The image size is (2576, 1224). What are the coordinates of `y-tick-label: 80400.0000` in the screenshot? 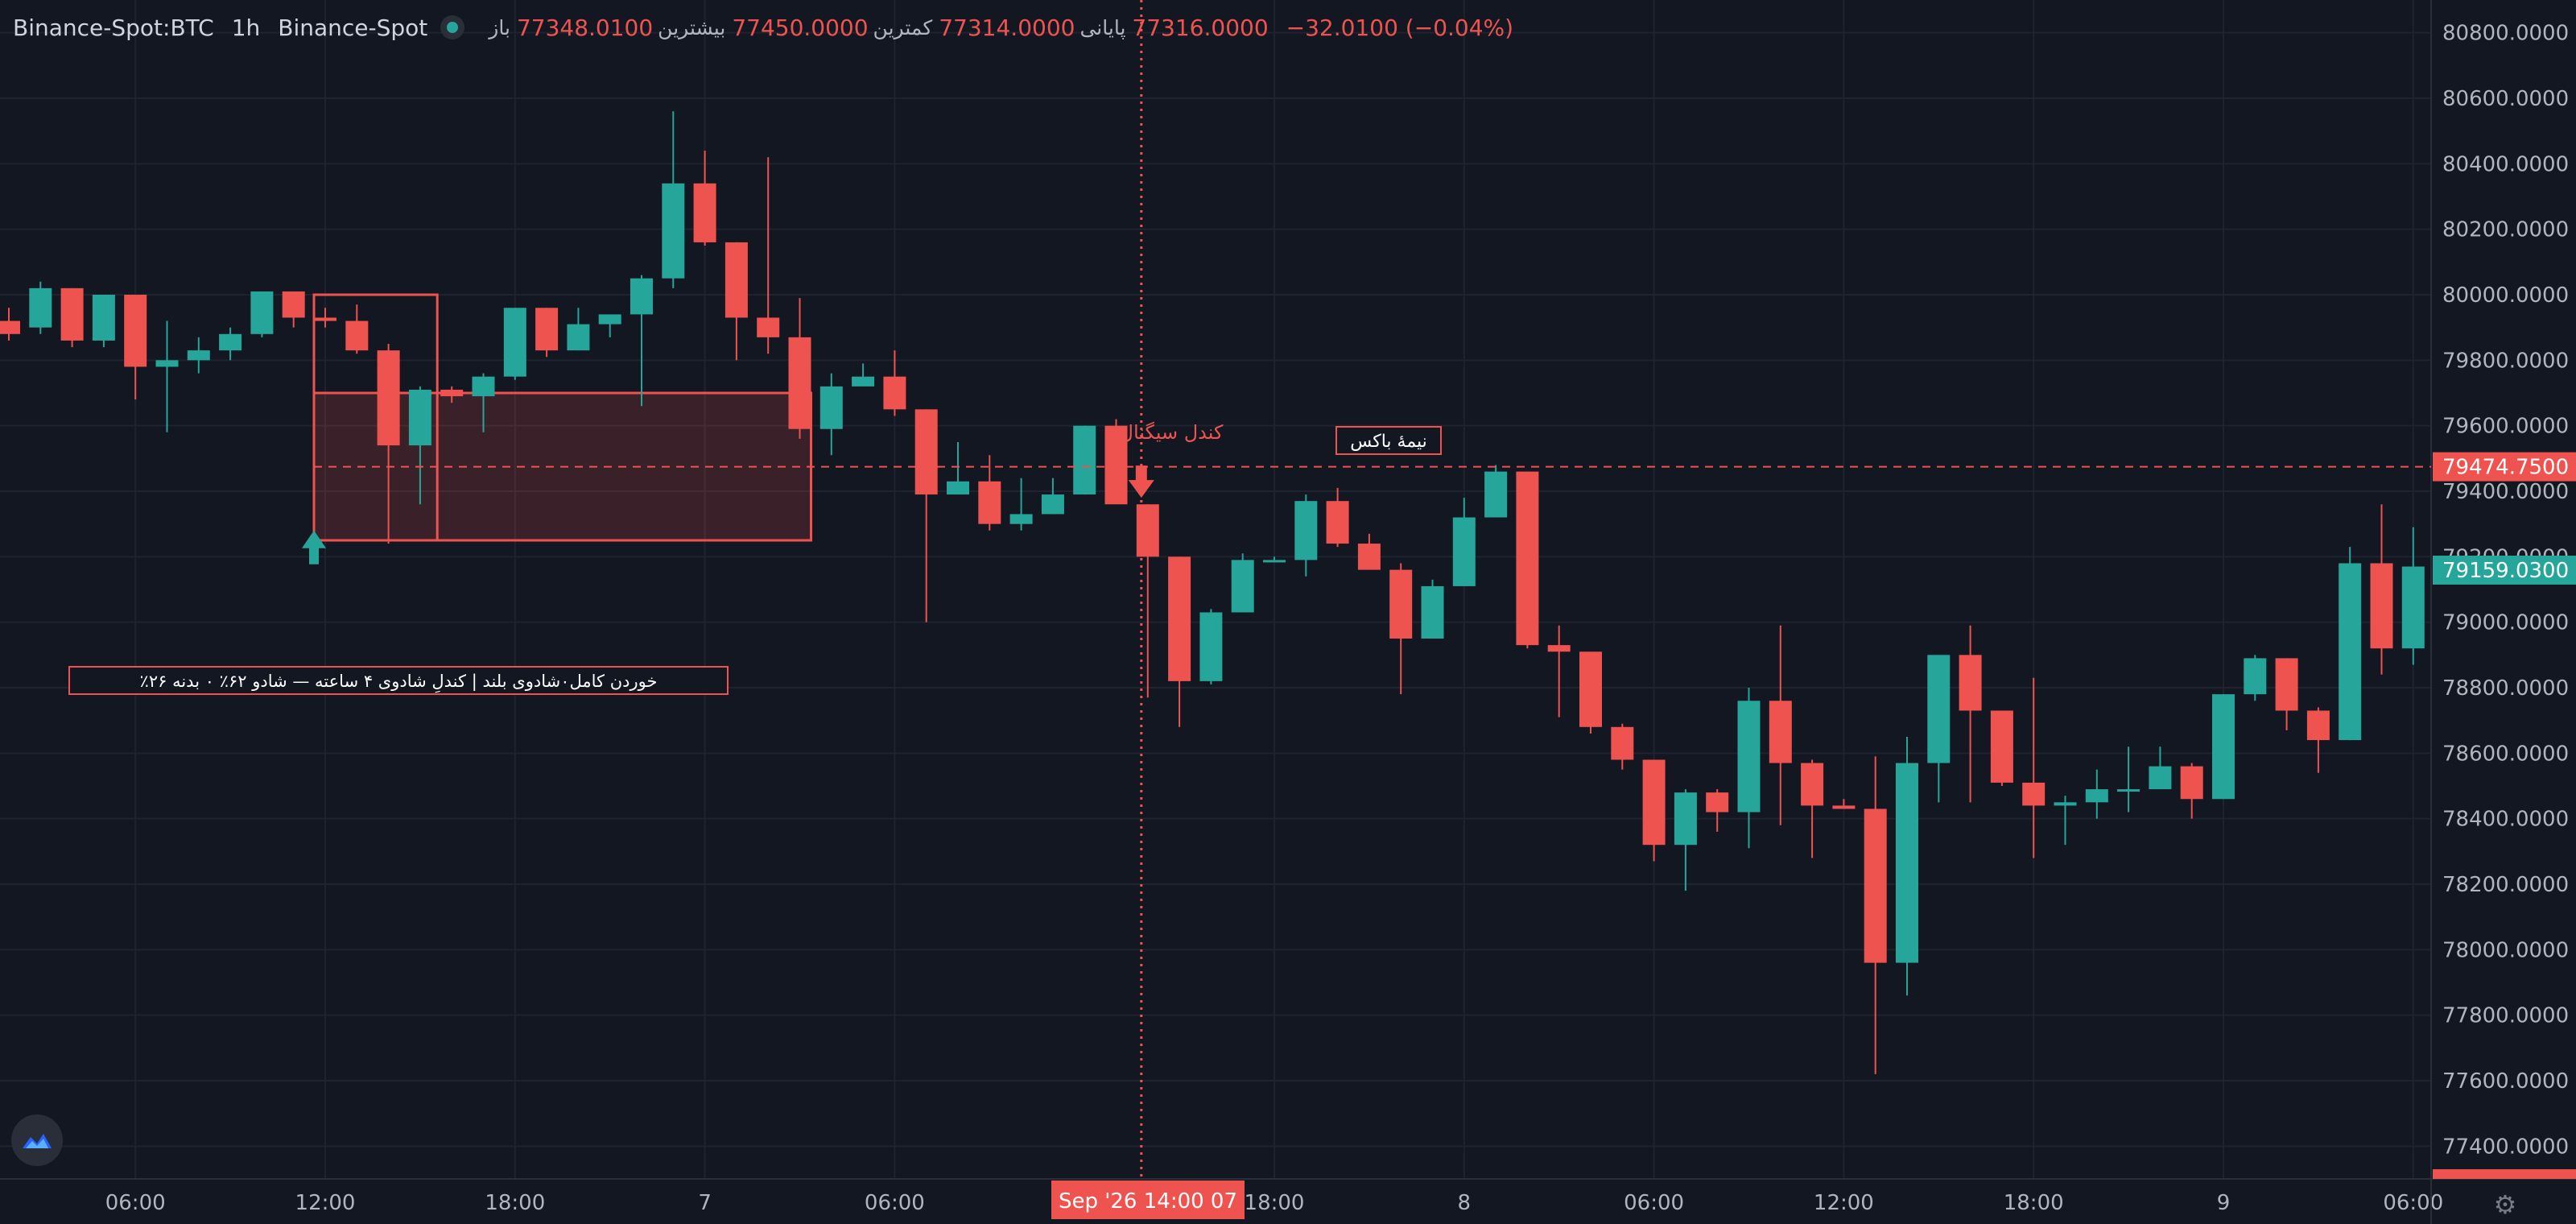 It's located at (2505, 164).